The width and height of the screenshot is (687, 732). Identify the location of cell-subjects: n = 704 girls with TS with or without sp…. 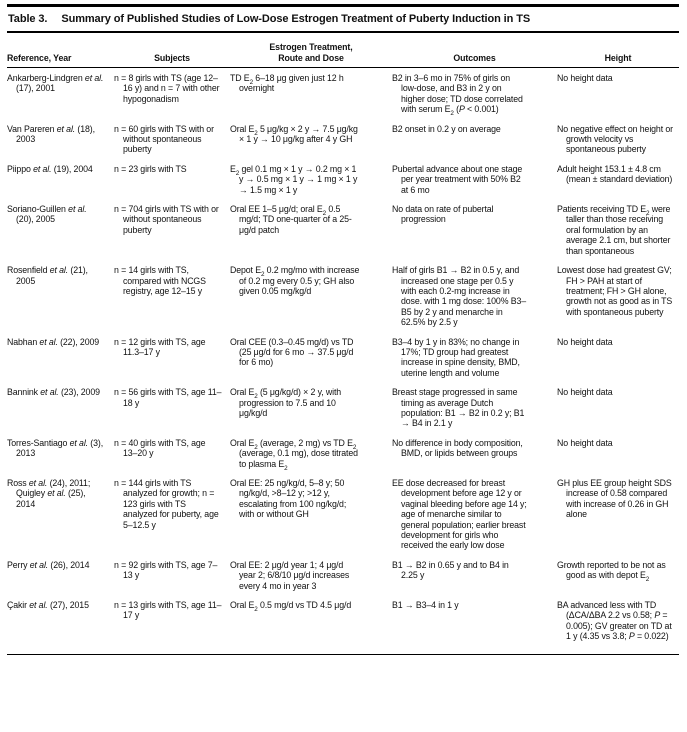
(166, 219).